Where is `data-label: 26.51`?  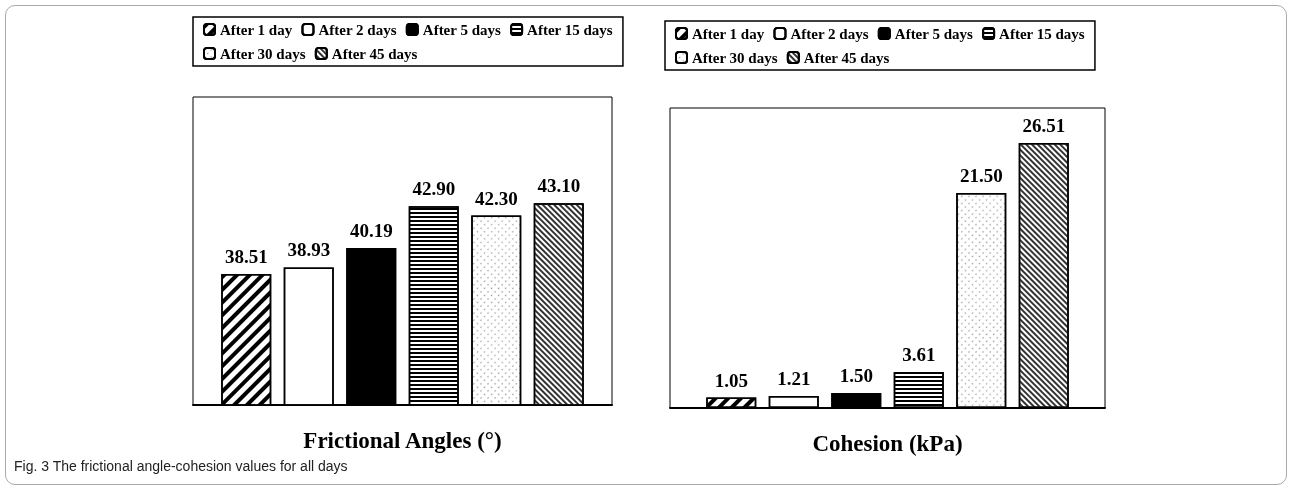 data-label: 26.51 is located at coordinates (1044, 125).